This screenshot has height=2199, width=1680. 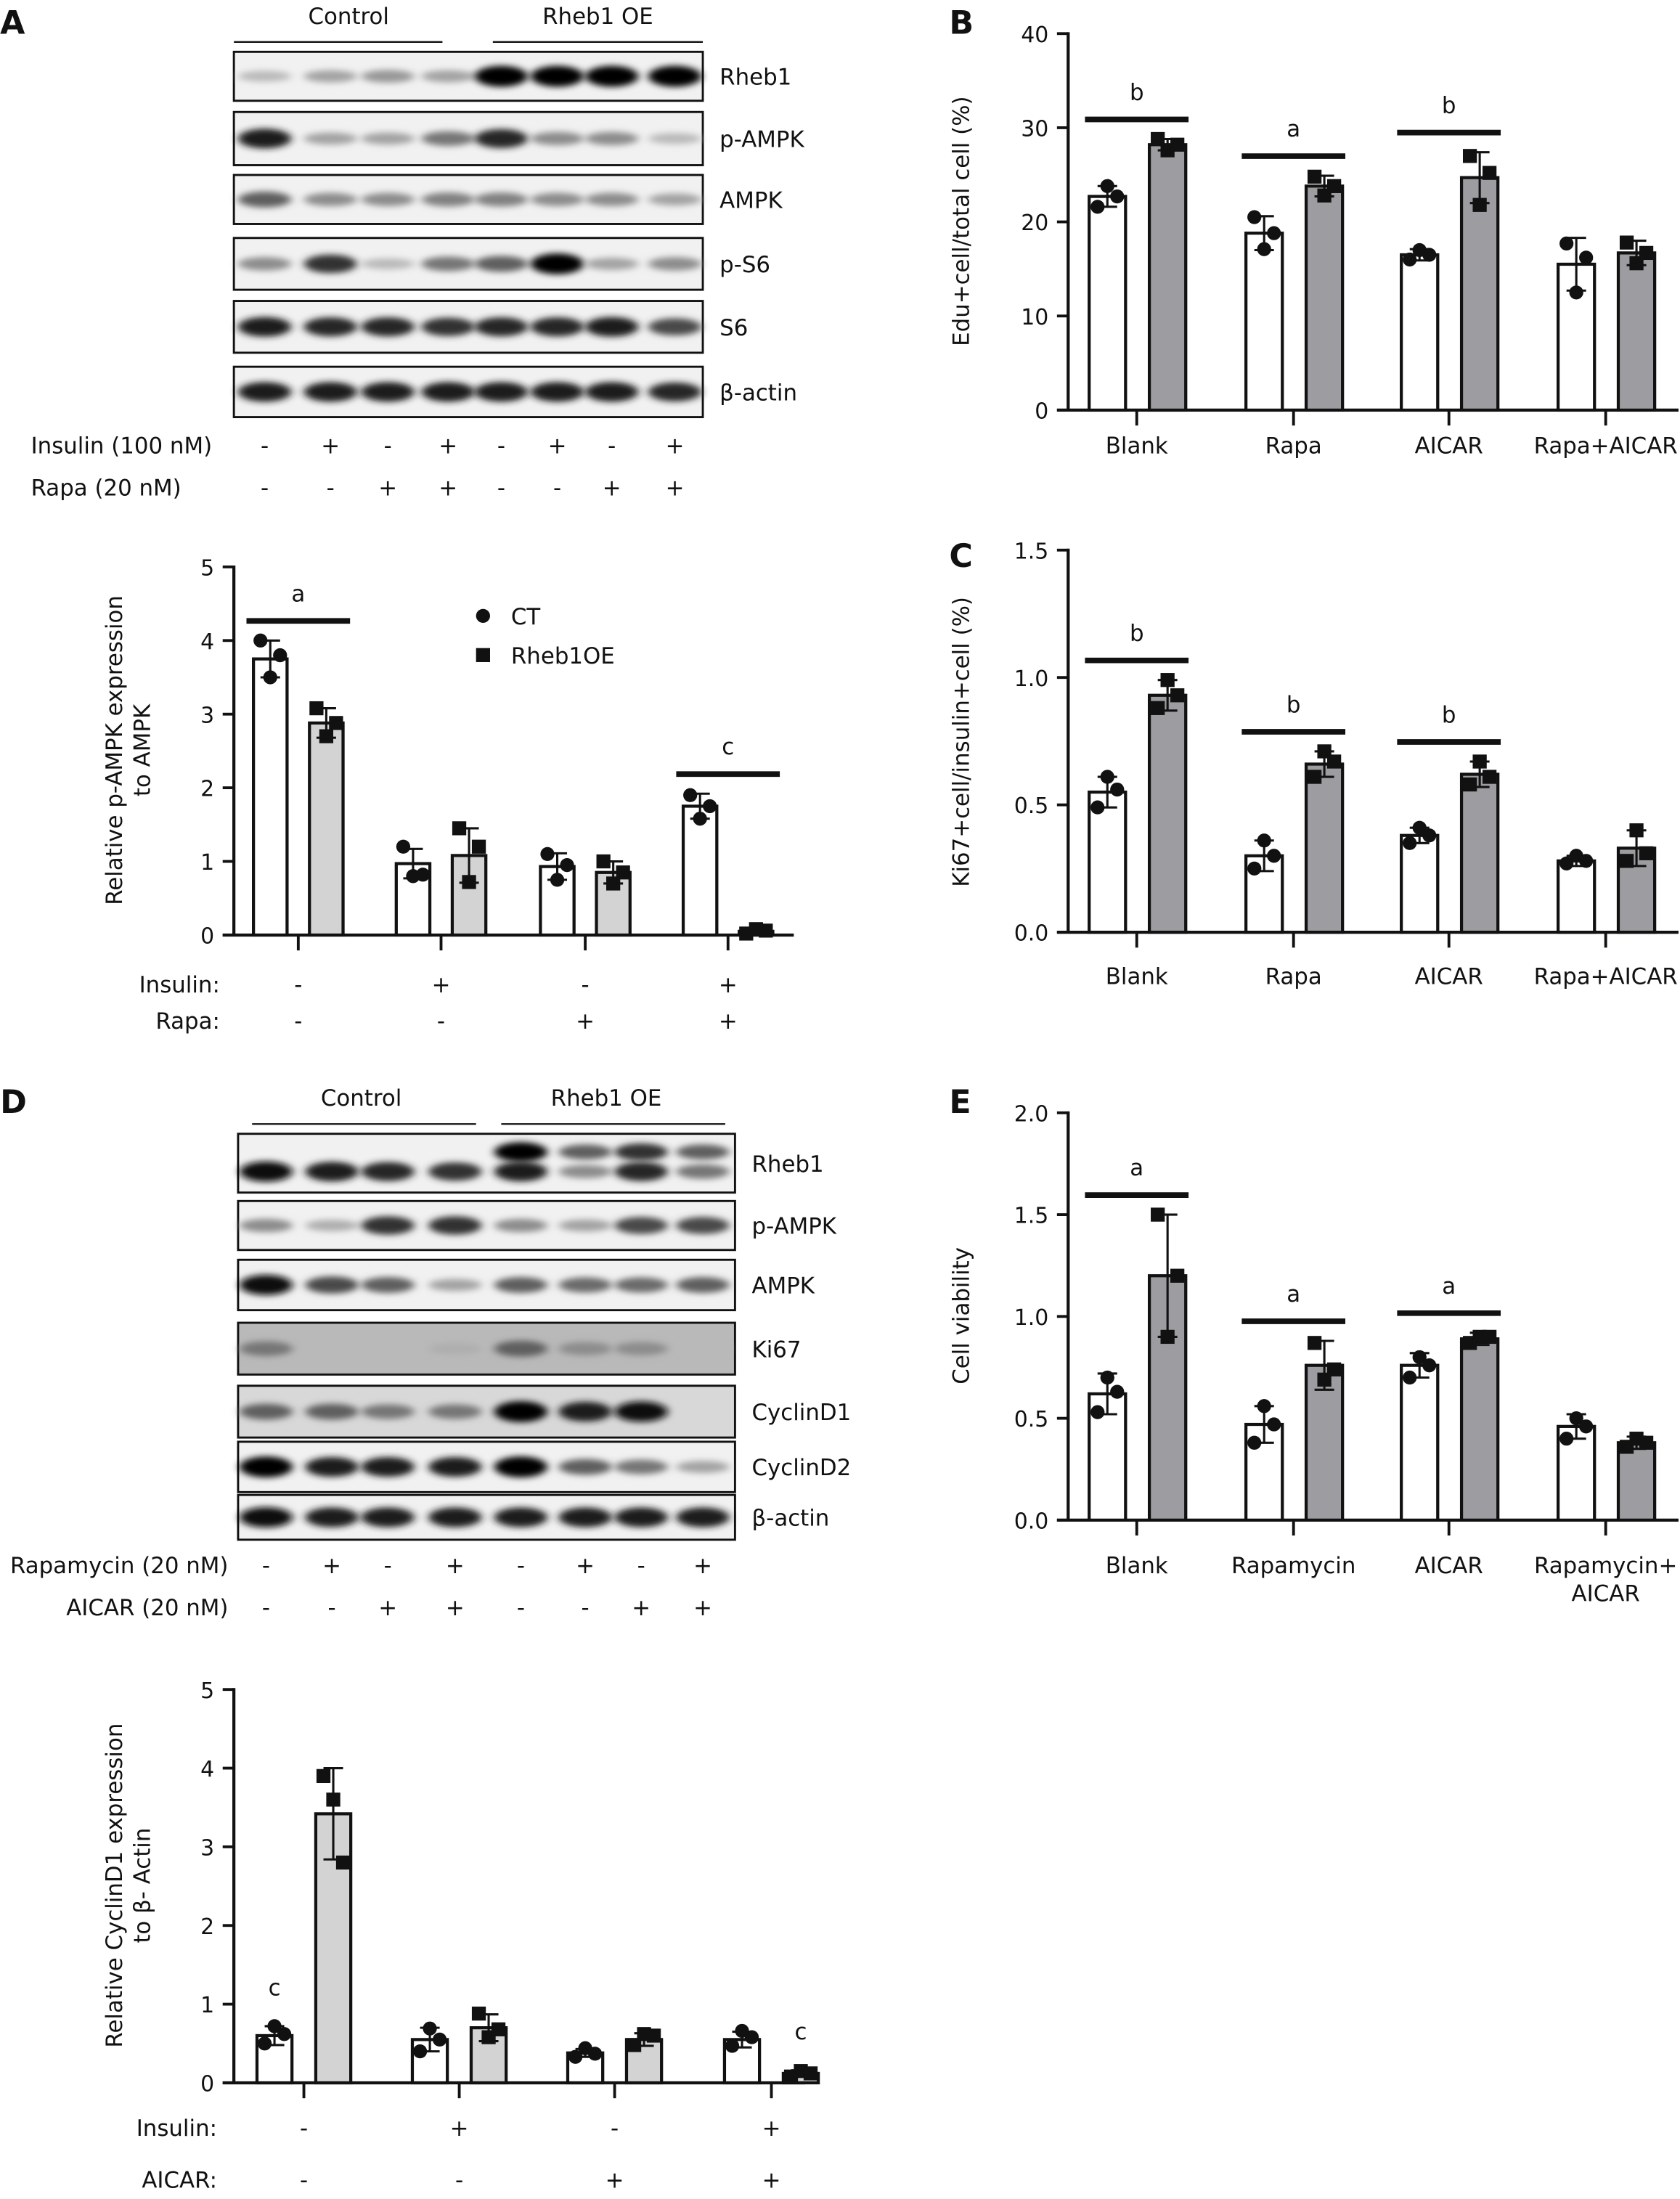 I want to click on x-category-label: Rapa+AICAR, so click(x=1606, y=977).